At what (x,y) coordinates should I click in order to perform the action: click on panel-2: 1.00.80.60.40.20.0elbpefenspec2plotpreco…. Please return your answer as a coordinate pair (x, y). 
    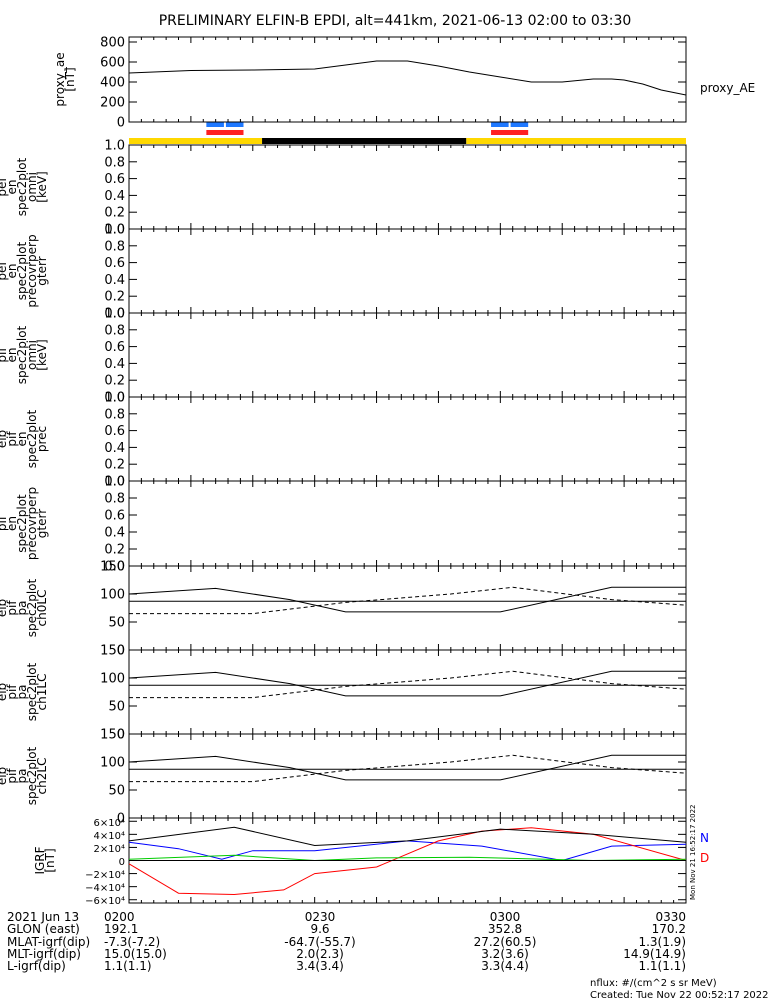
    Looking at the image, I should click on (343, 272).